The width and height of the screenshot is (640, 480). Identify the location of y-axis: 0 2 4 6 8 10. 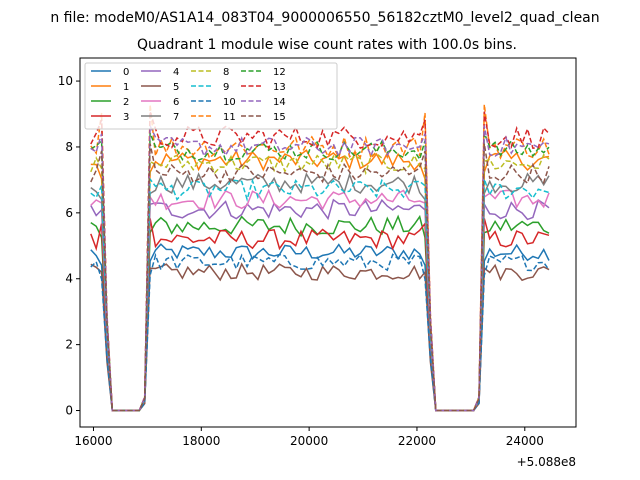
(69, 246).